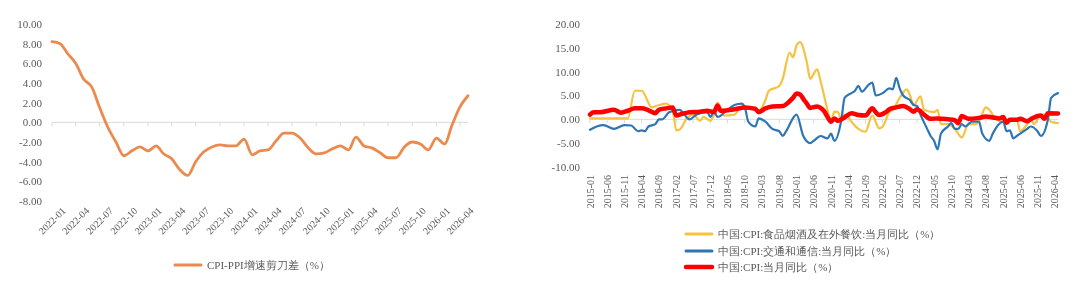 The height and width of the screenshot is (283, 1080). Describe the element at coordinates (917, 192) in the screenshot. I see `x-tick-label: 2022-12` at that location.